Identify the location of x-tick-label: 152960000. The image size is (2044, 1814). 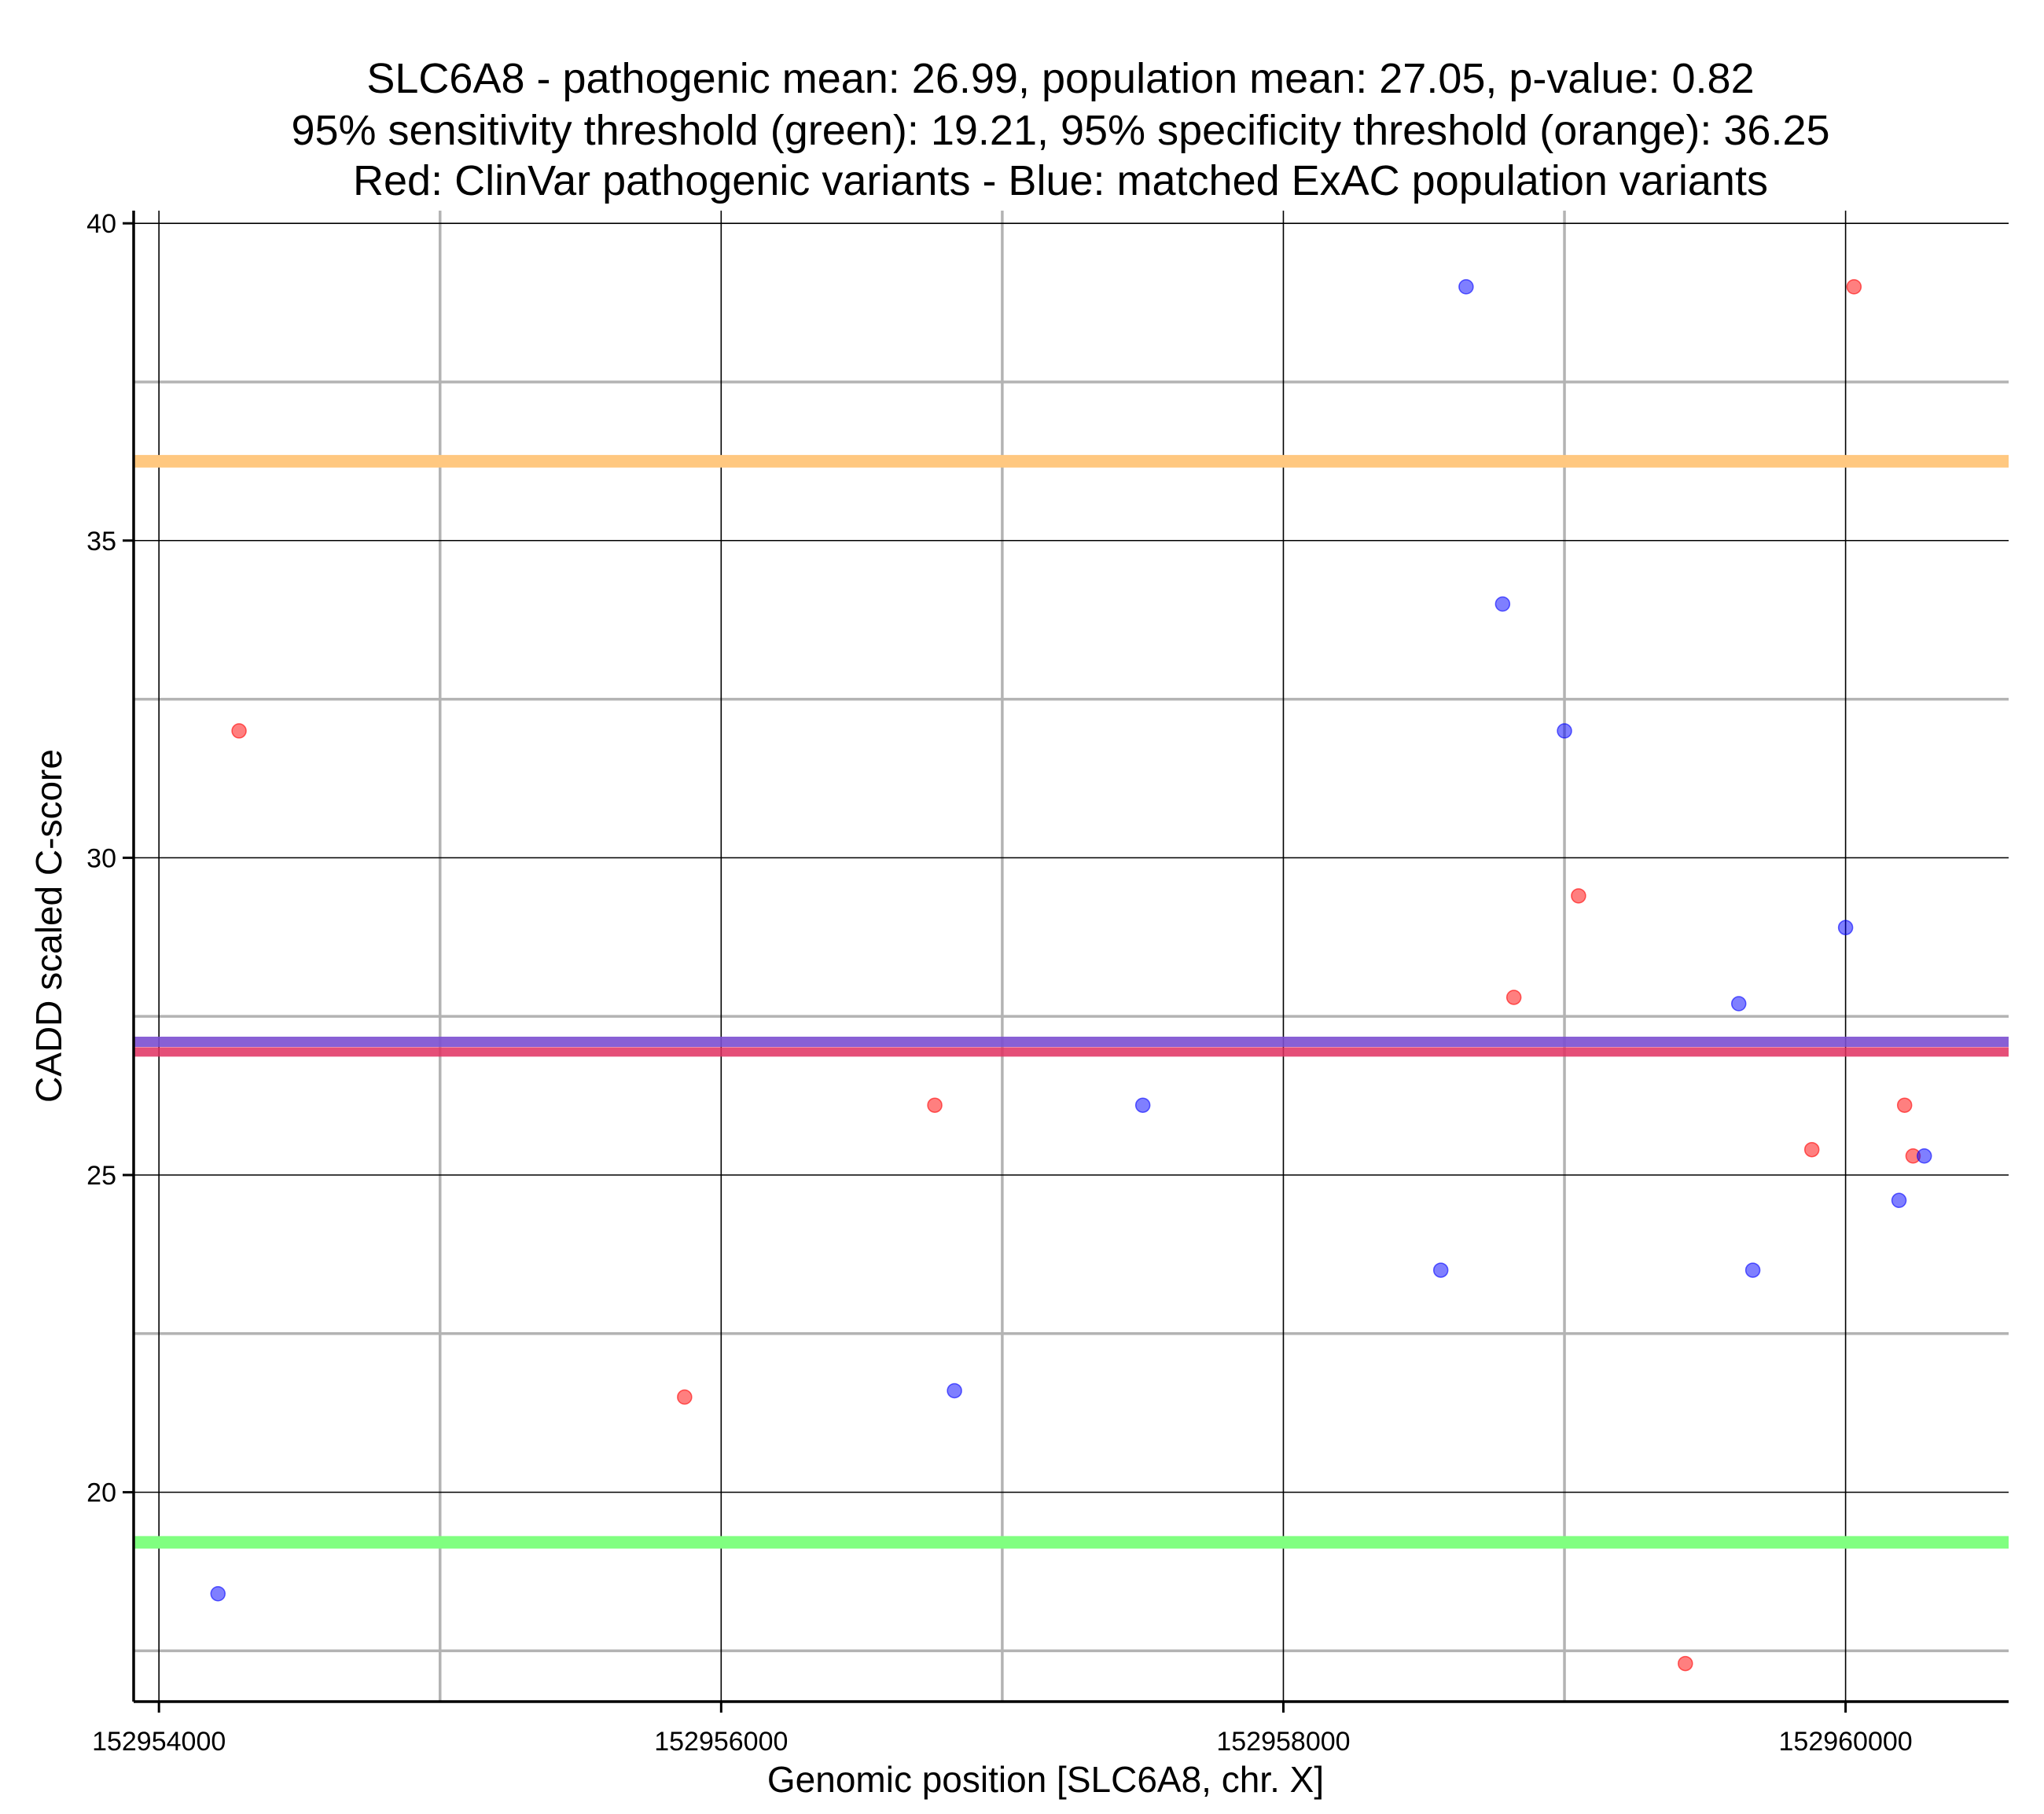
(1846, 1742).